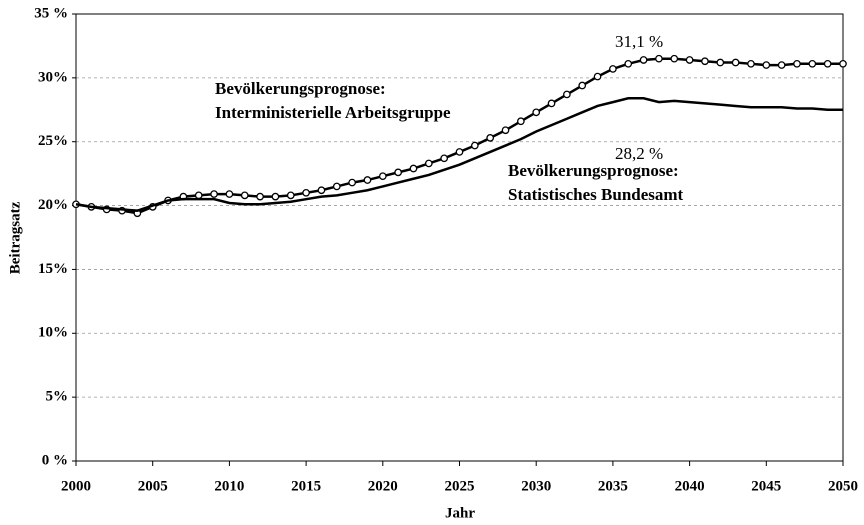 Image resolution: width=864 pixels, height=525 pixels. Describe the element at coordinates (843, 486) in the screenshot. I see `x-tick-label: 2050` at that location.